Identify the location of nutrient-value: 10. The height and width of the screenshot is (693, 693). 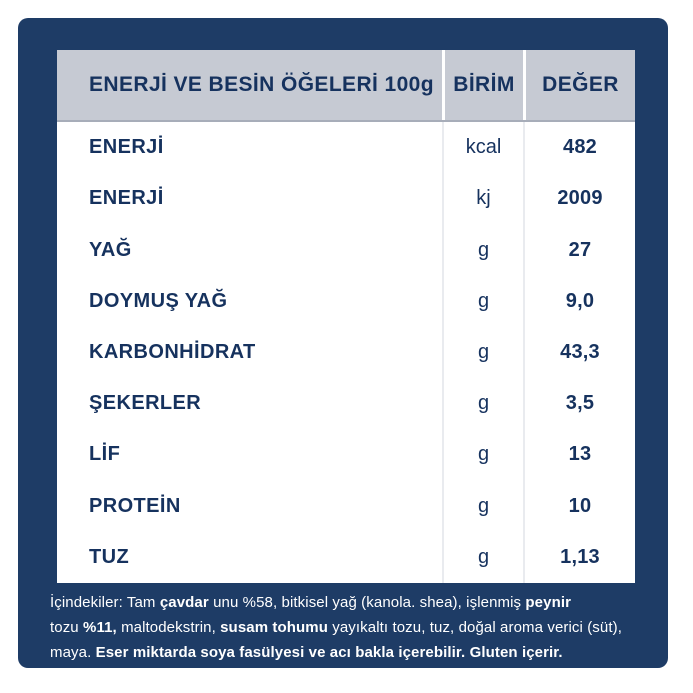
(579, 506).